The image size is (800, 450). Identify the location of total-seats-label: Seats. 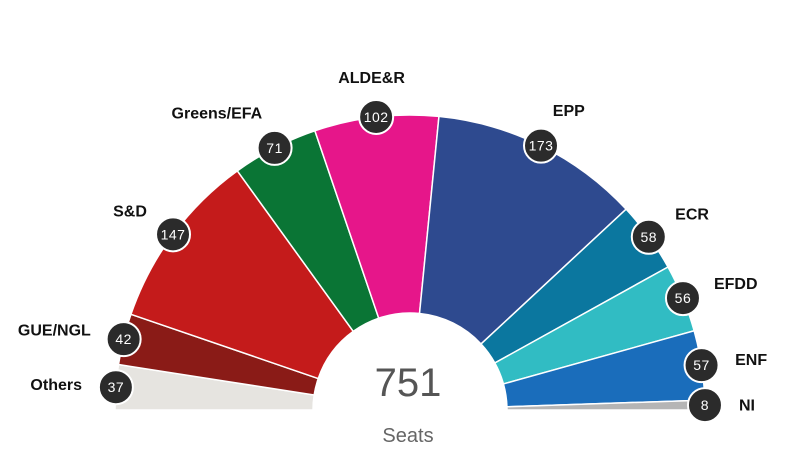
(407, 436).